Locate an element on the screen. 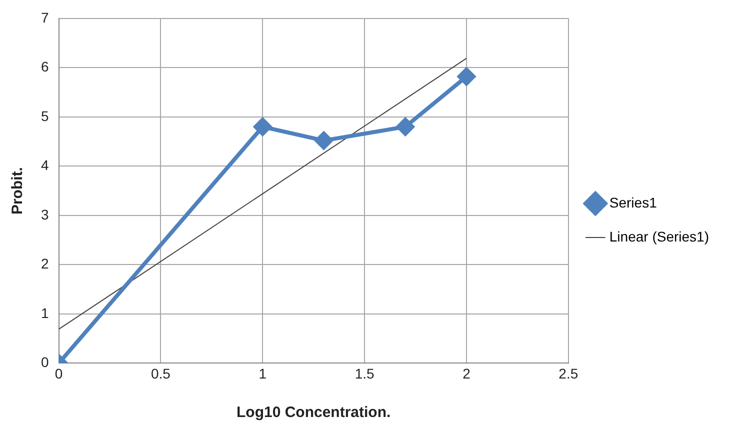  legend-label: Linear (Series1) is located at coordinates (659, 236).